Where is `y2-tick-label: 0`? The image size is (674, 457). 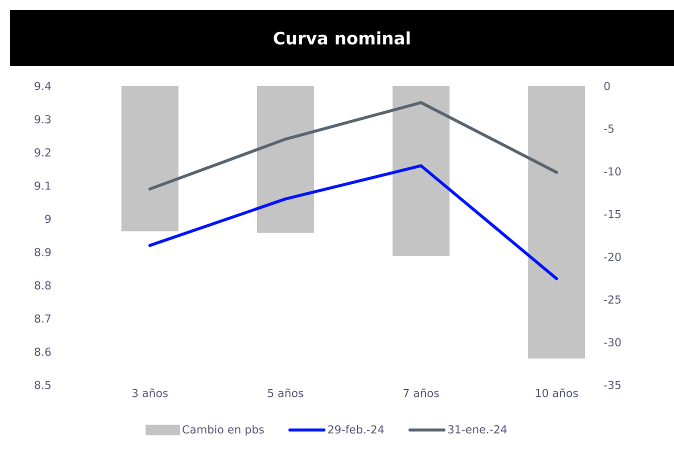 y2-tick-label: 0 is located at coordinates (607, 86).